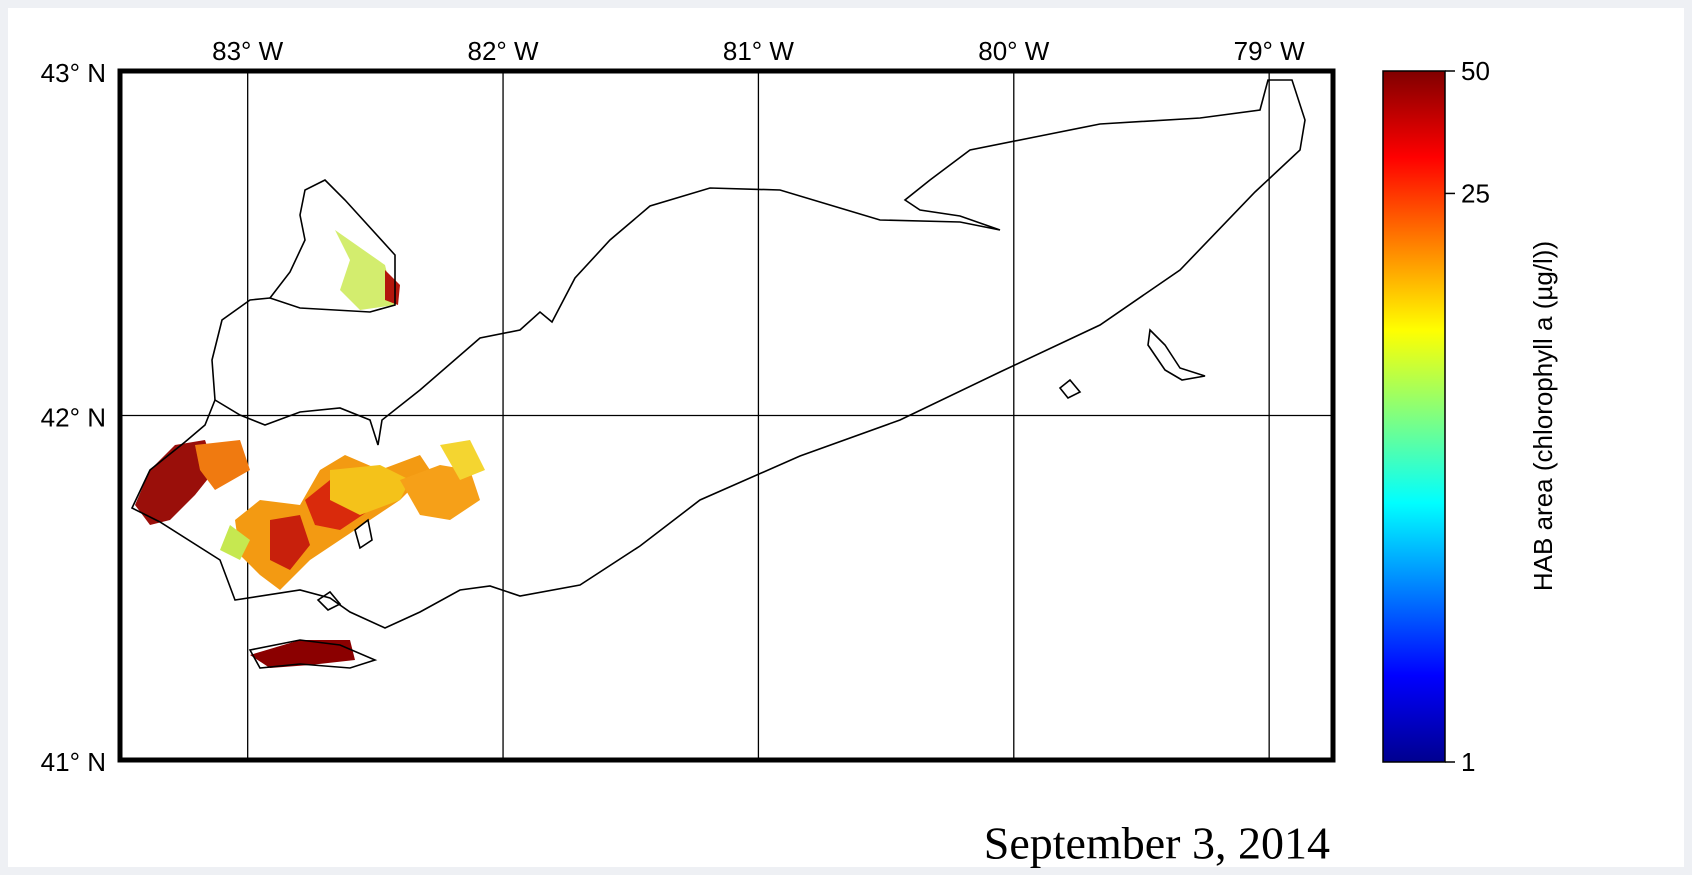  What do you see at coordinates (310, 449) in the screenshot?
I see `bloom-patches` at bounding box center [310, 449].